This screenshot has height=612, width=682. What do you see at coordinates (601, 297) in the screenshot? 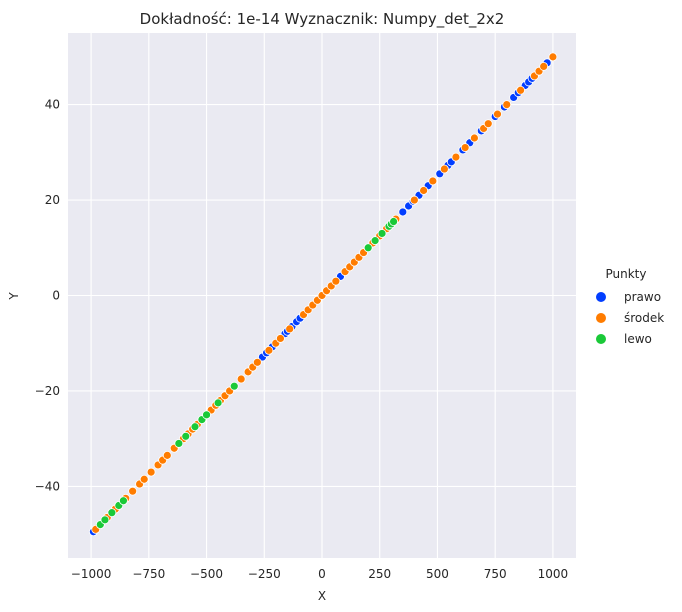
I see `legend-marker-prawo` at bounding box center [601, 297].